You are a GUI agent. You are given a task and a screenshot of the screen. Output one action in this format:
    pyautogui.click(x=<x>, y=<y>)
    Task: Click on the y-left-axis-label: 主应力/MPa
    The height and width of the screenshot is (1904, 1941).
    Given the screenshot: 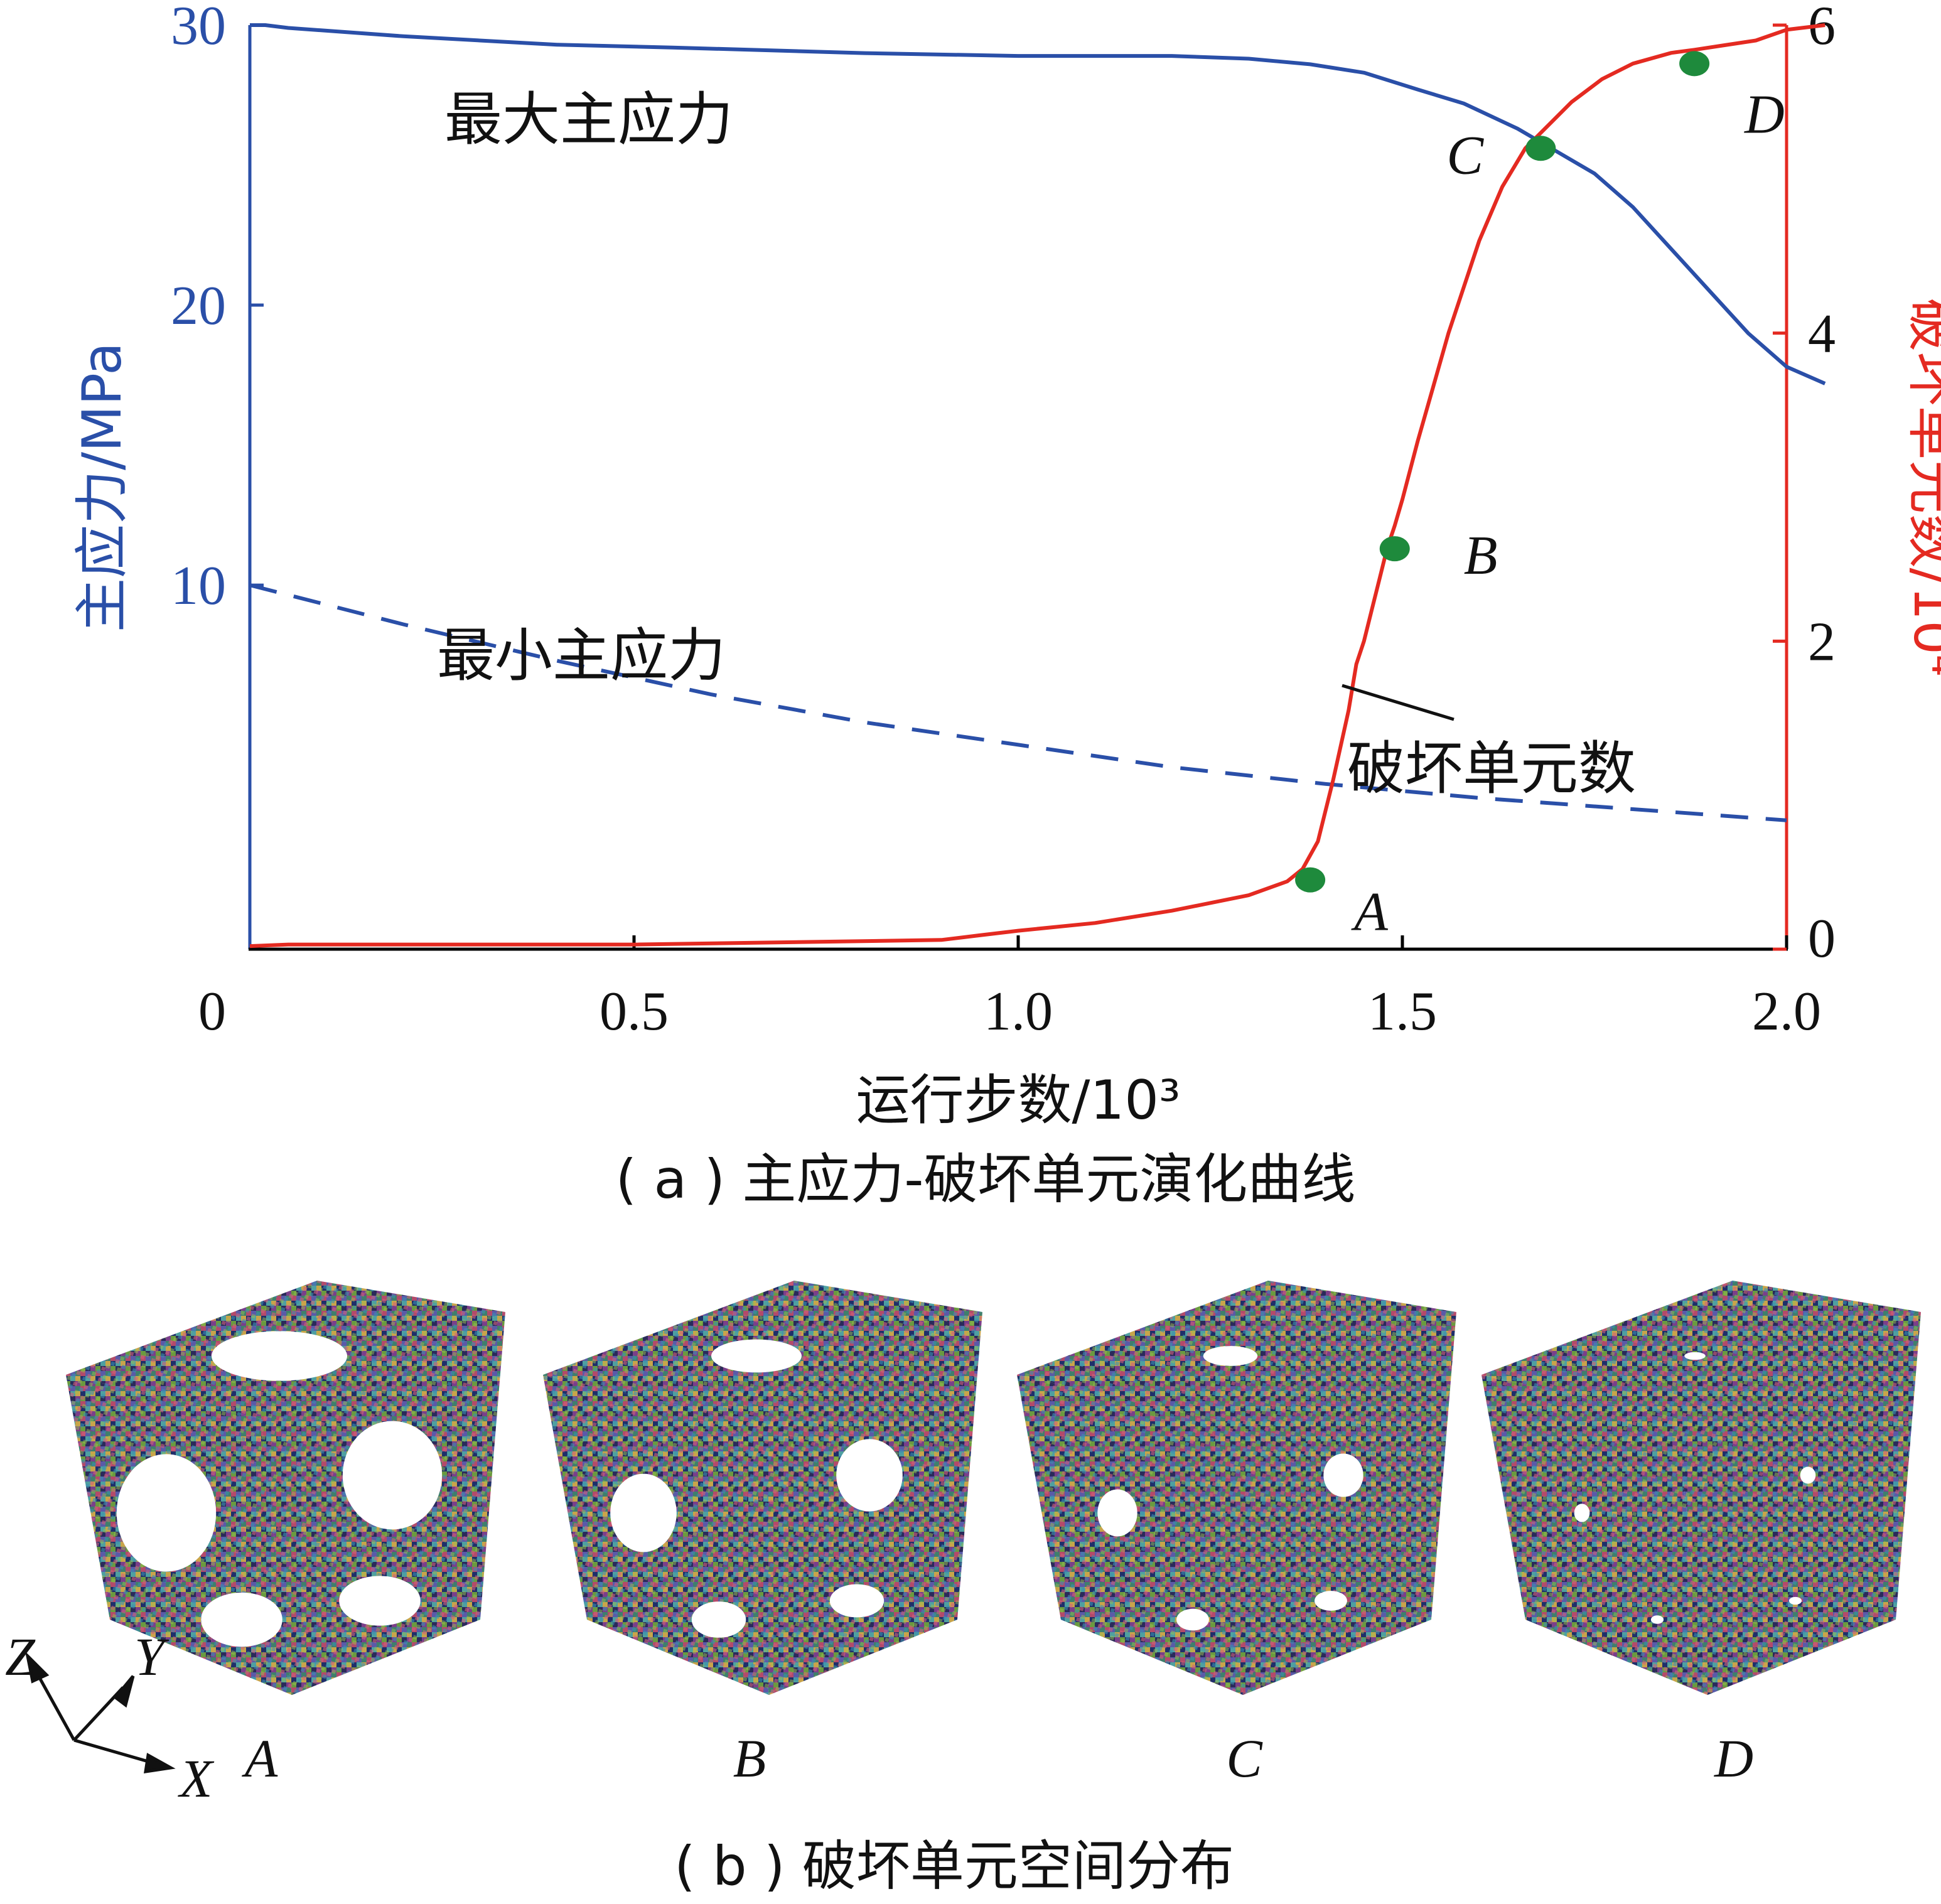 What is the action you would take?
    pyautogui.click(x=103, y=487)
    